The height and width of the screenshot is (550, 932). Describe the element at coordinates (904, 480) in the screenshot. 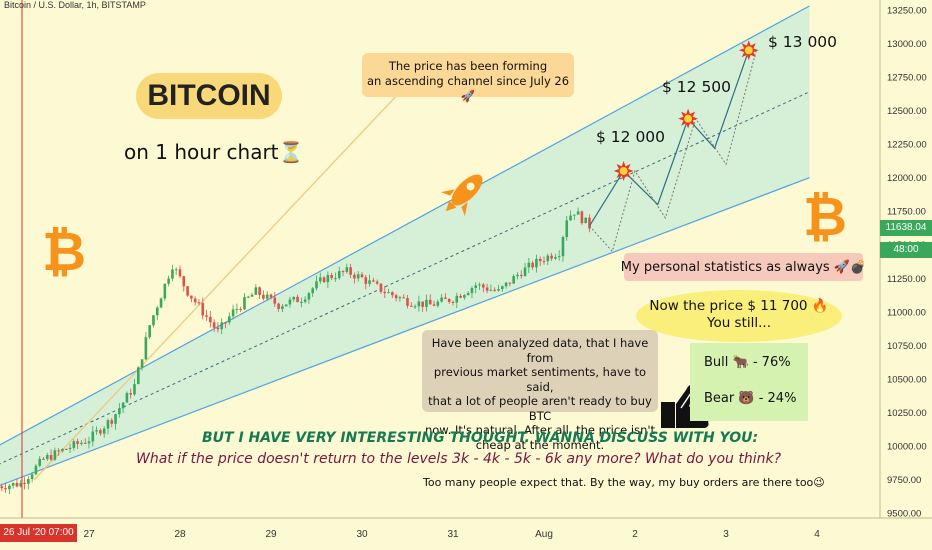

I see `y-tick-label: 9750.00` at that location.